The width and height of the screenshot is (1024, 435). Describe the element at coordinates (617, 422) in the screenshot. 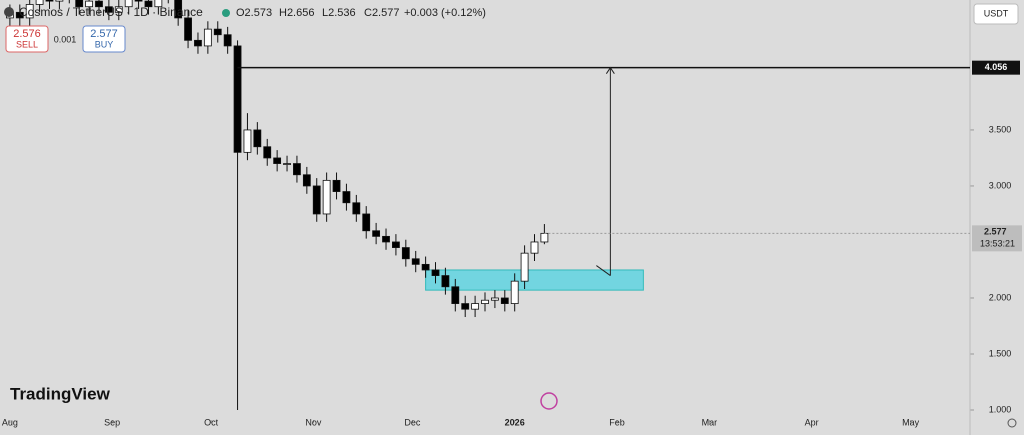

I see `x-tick-label: Feb` at that location.